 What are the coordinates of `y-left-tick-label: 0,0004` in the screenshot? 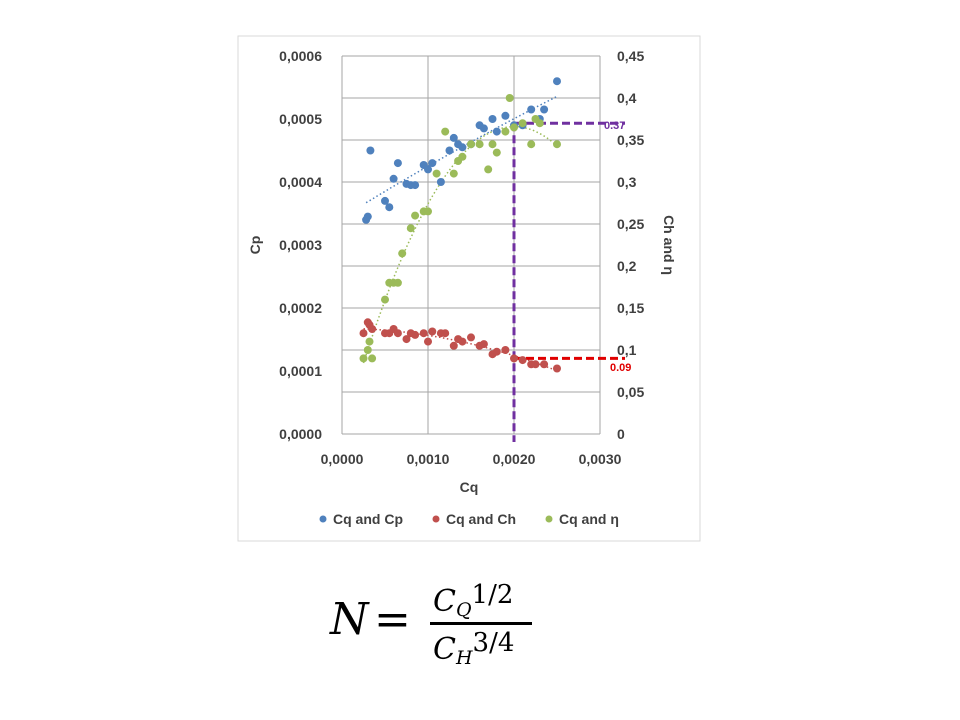 It's located at (300, 182).